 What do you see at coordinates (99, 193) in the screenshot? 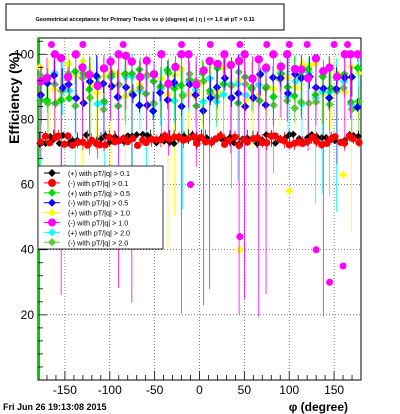
I see `legend-label: (+) with pT/|q| > 0.5` at bounding box center [99, 193].